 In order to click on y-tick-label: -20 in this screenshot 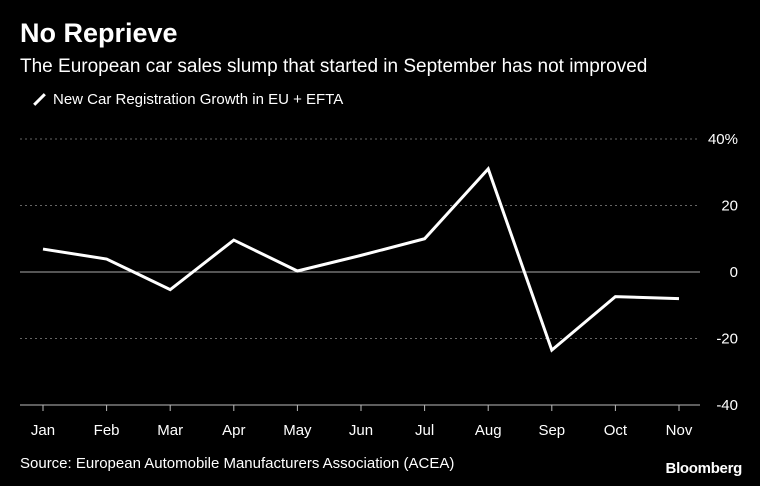, I will do `click(727, 339)`.